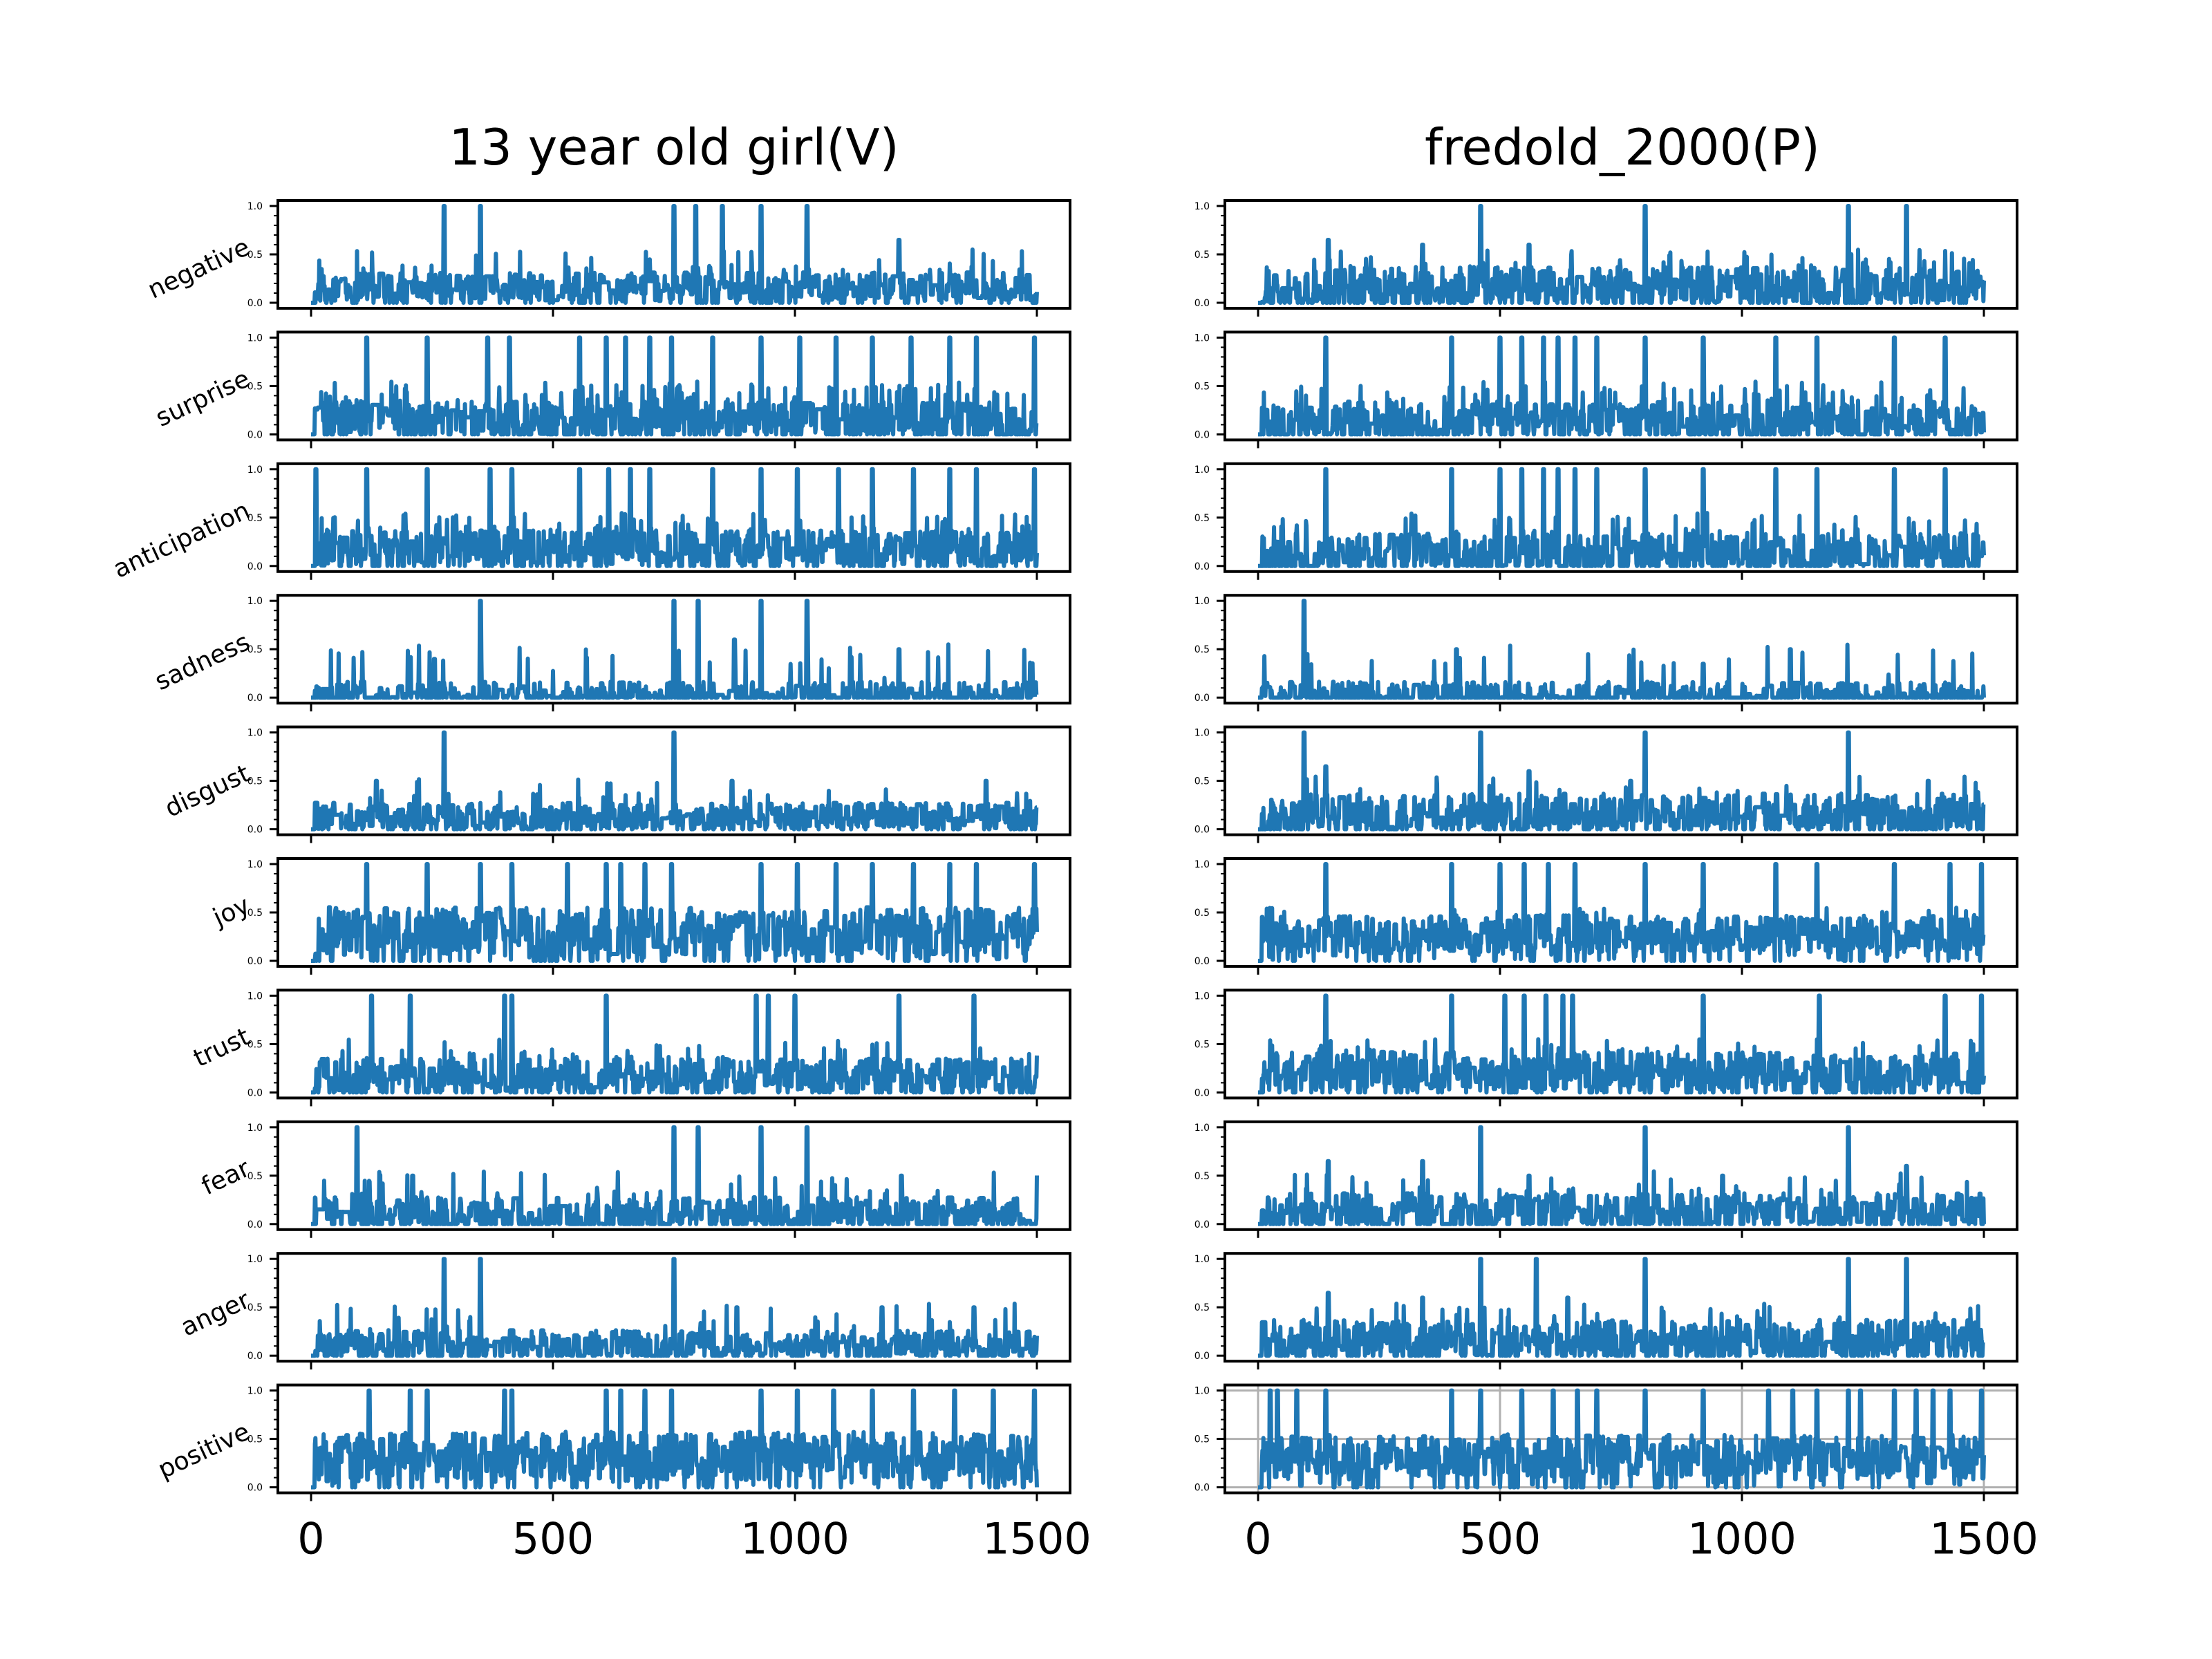 The image size is (2212, 1659). I want to click on column-title-left: 13 year old girl(V), so click(674, 147).